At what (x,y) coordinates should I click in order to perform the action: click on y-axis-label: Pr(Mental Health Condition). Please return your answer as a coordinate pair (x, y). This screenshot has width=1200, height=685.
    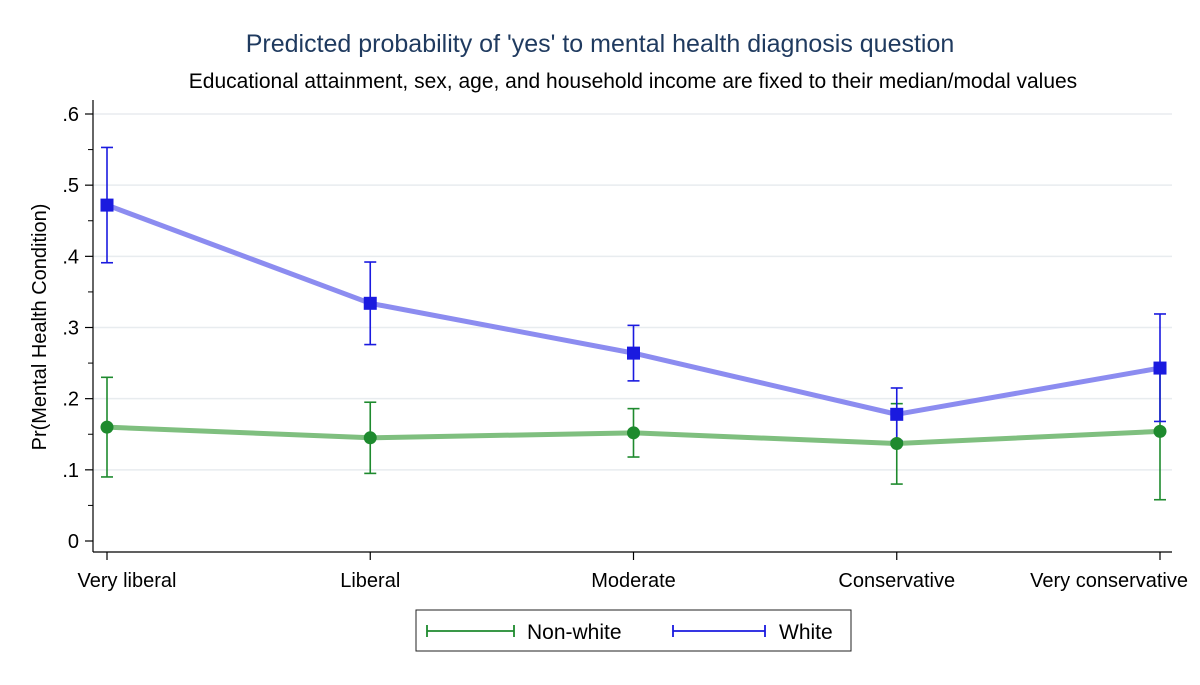
    Looking at the image, I should click on (40, 327).